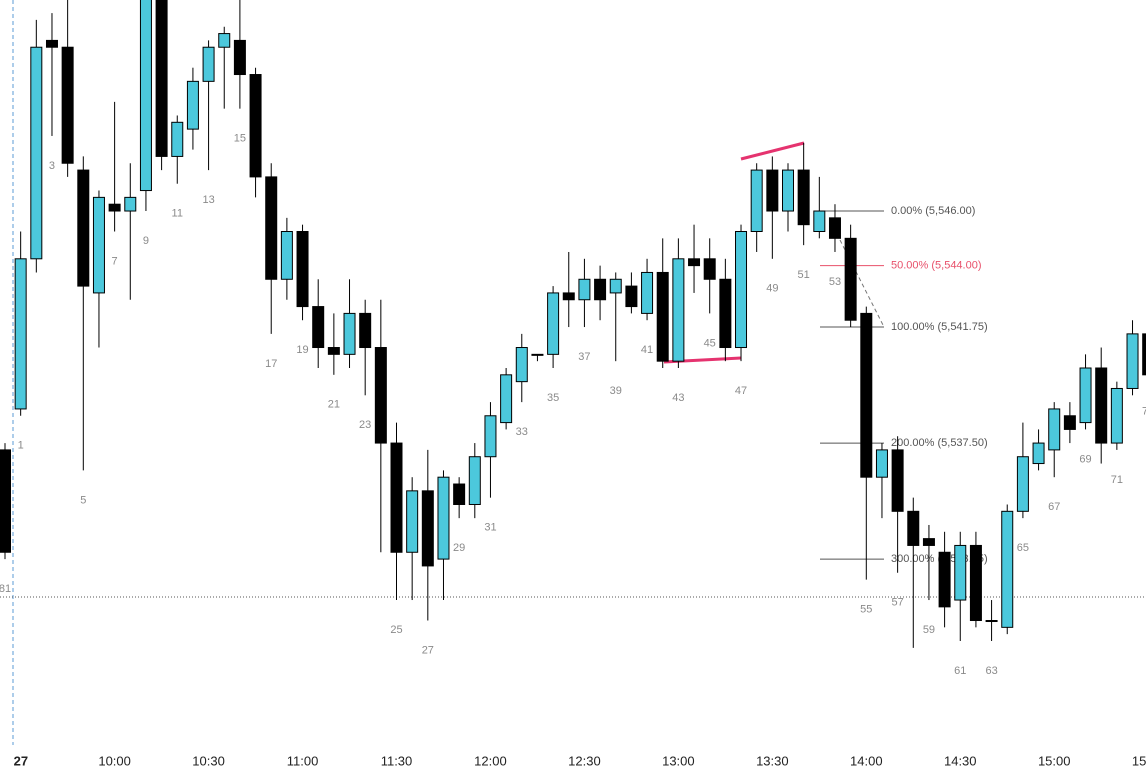  What do you see at coordinates (936, 266) in the screenshot?
I see `fib-label: 50.00% (5,544.00)` at bounding box center [936, 266].